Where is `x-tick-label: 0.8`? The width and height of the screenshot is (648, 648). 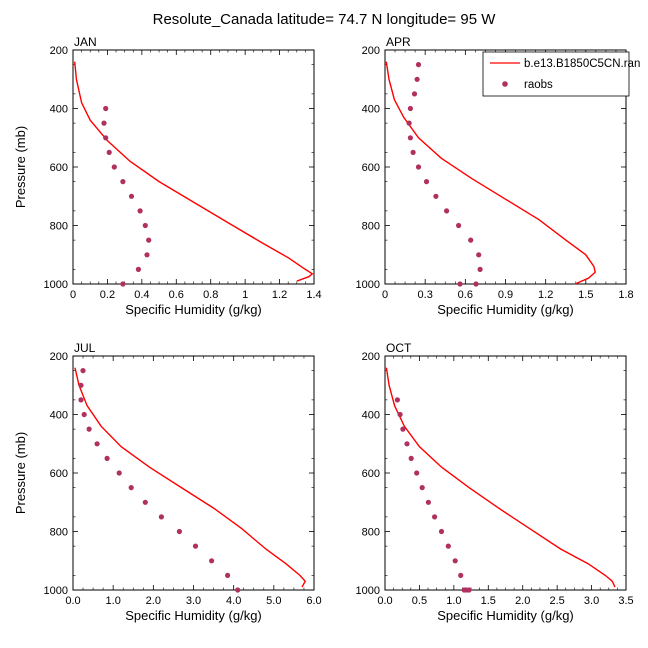
x-tick-label: 0.8 is located at coordinates (210, 295).